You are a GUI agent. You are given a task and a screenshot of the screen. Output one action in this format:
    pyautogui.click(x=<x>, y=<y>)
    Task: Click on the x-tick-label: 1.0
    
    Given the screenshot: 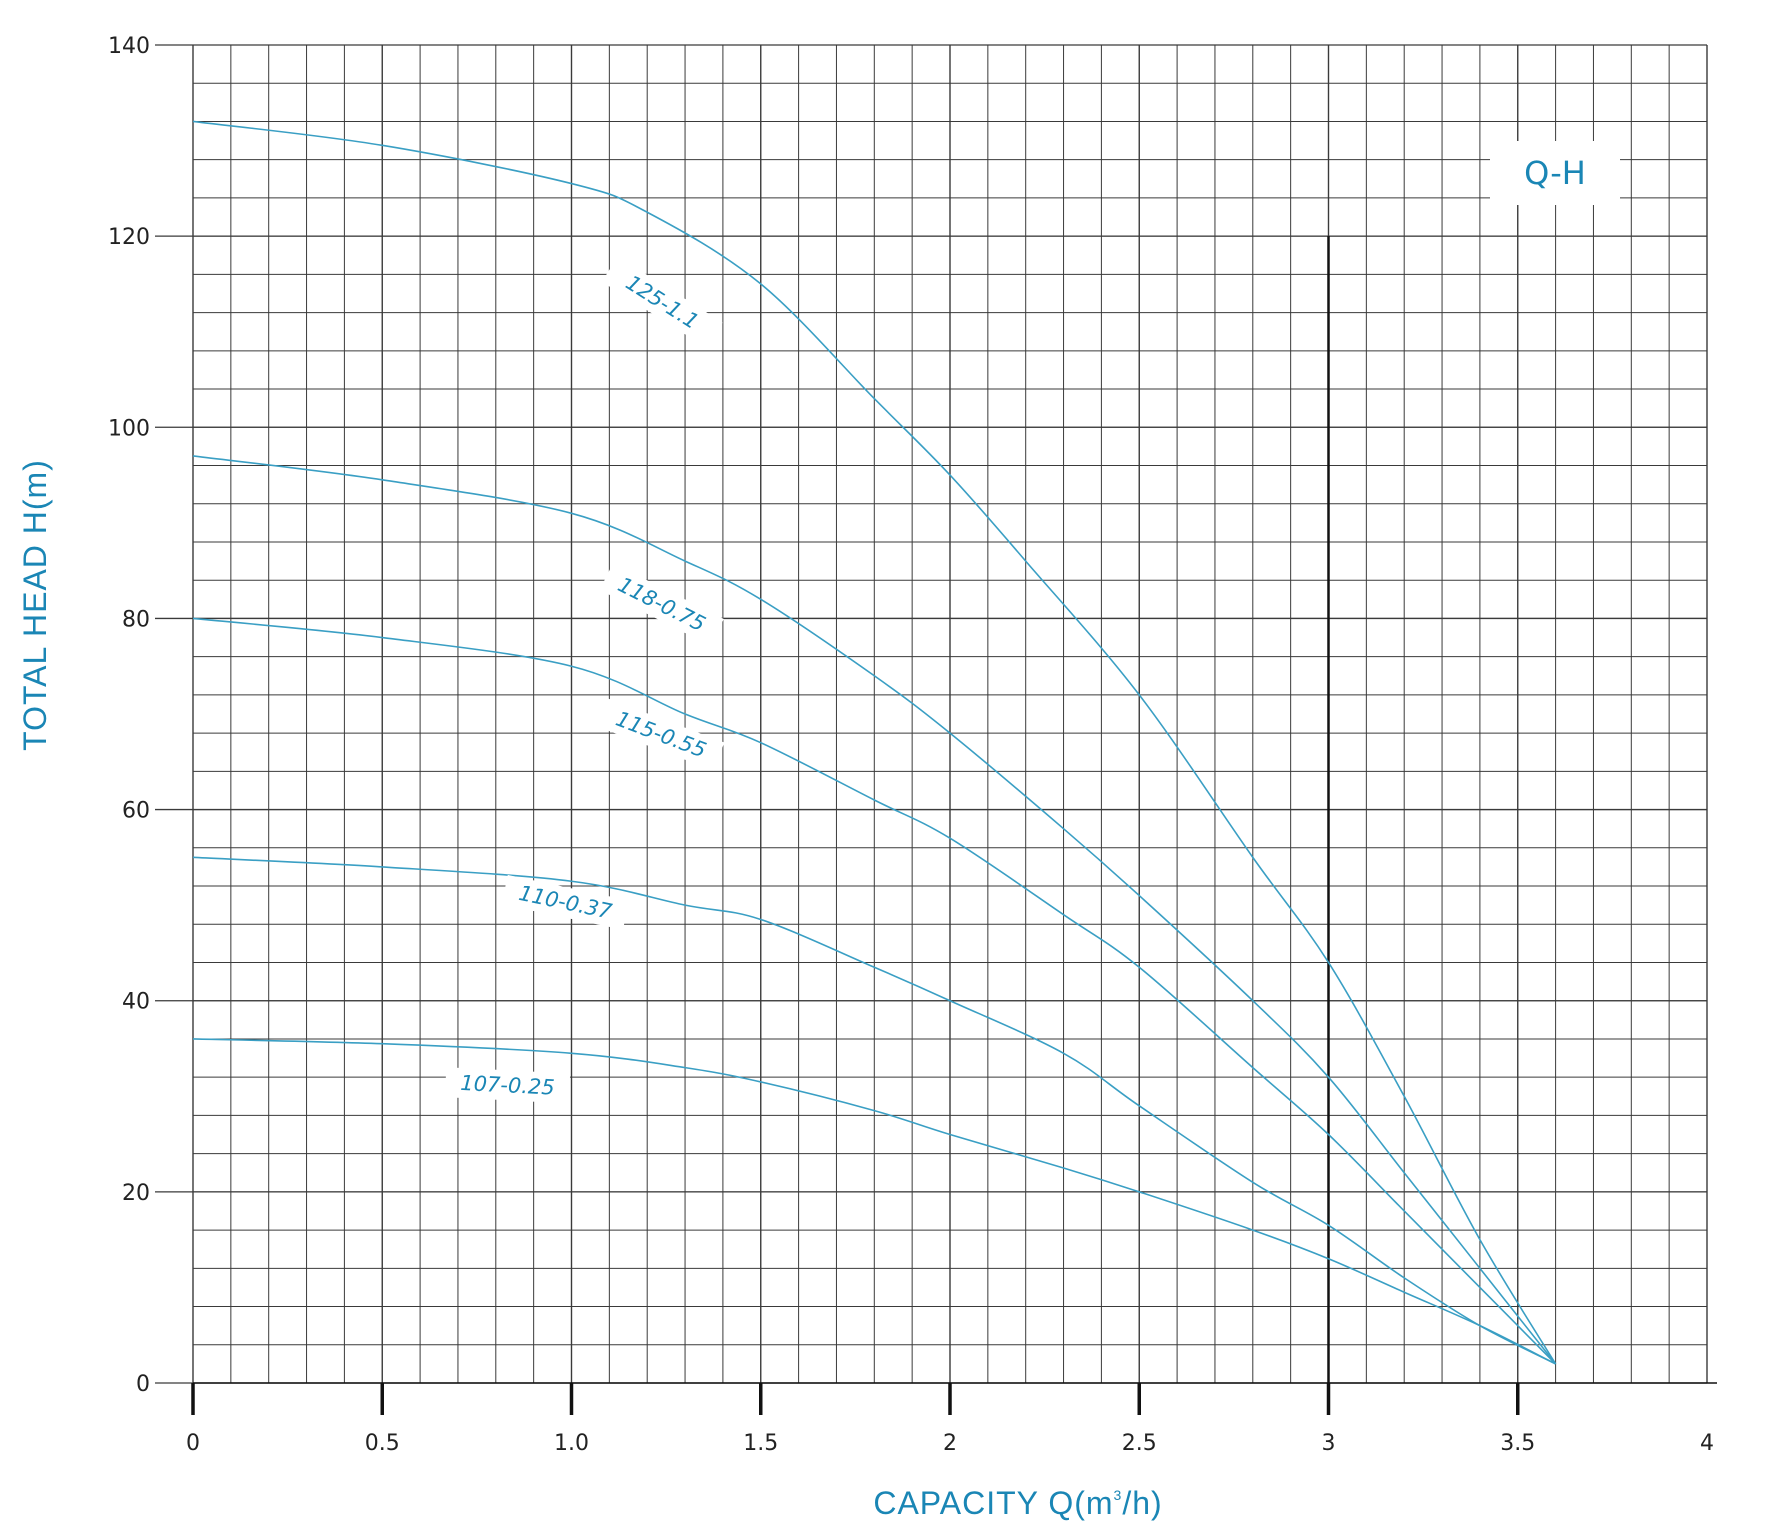 What is the action you would take?
    pyautogui.click(x=571, y=1443)
    